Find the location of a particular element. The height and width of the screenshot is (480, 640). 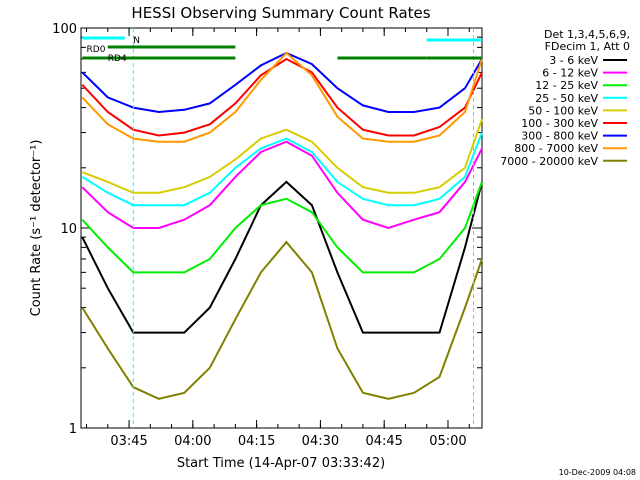

legend-label: 300 - 800 keV is located at coordinates (559, 136).